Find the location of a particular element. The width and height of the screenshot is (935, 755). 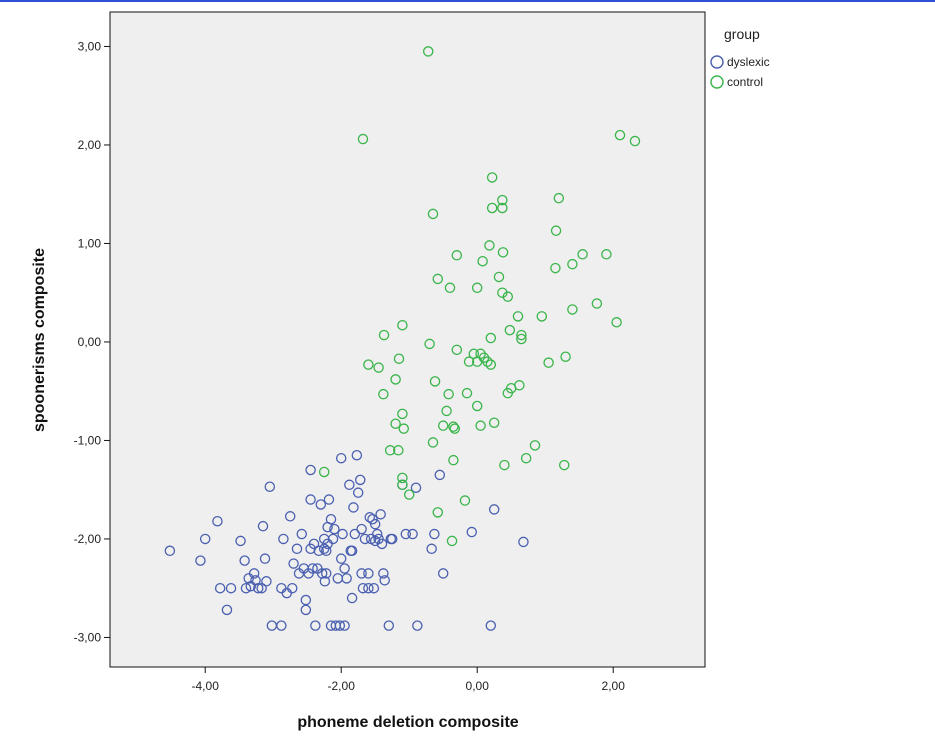

top-border-line is located at coordinates (467, 1).